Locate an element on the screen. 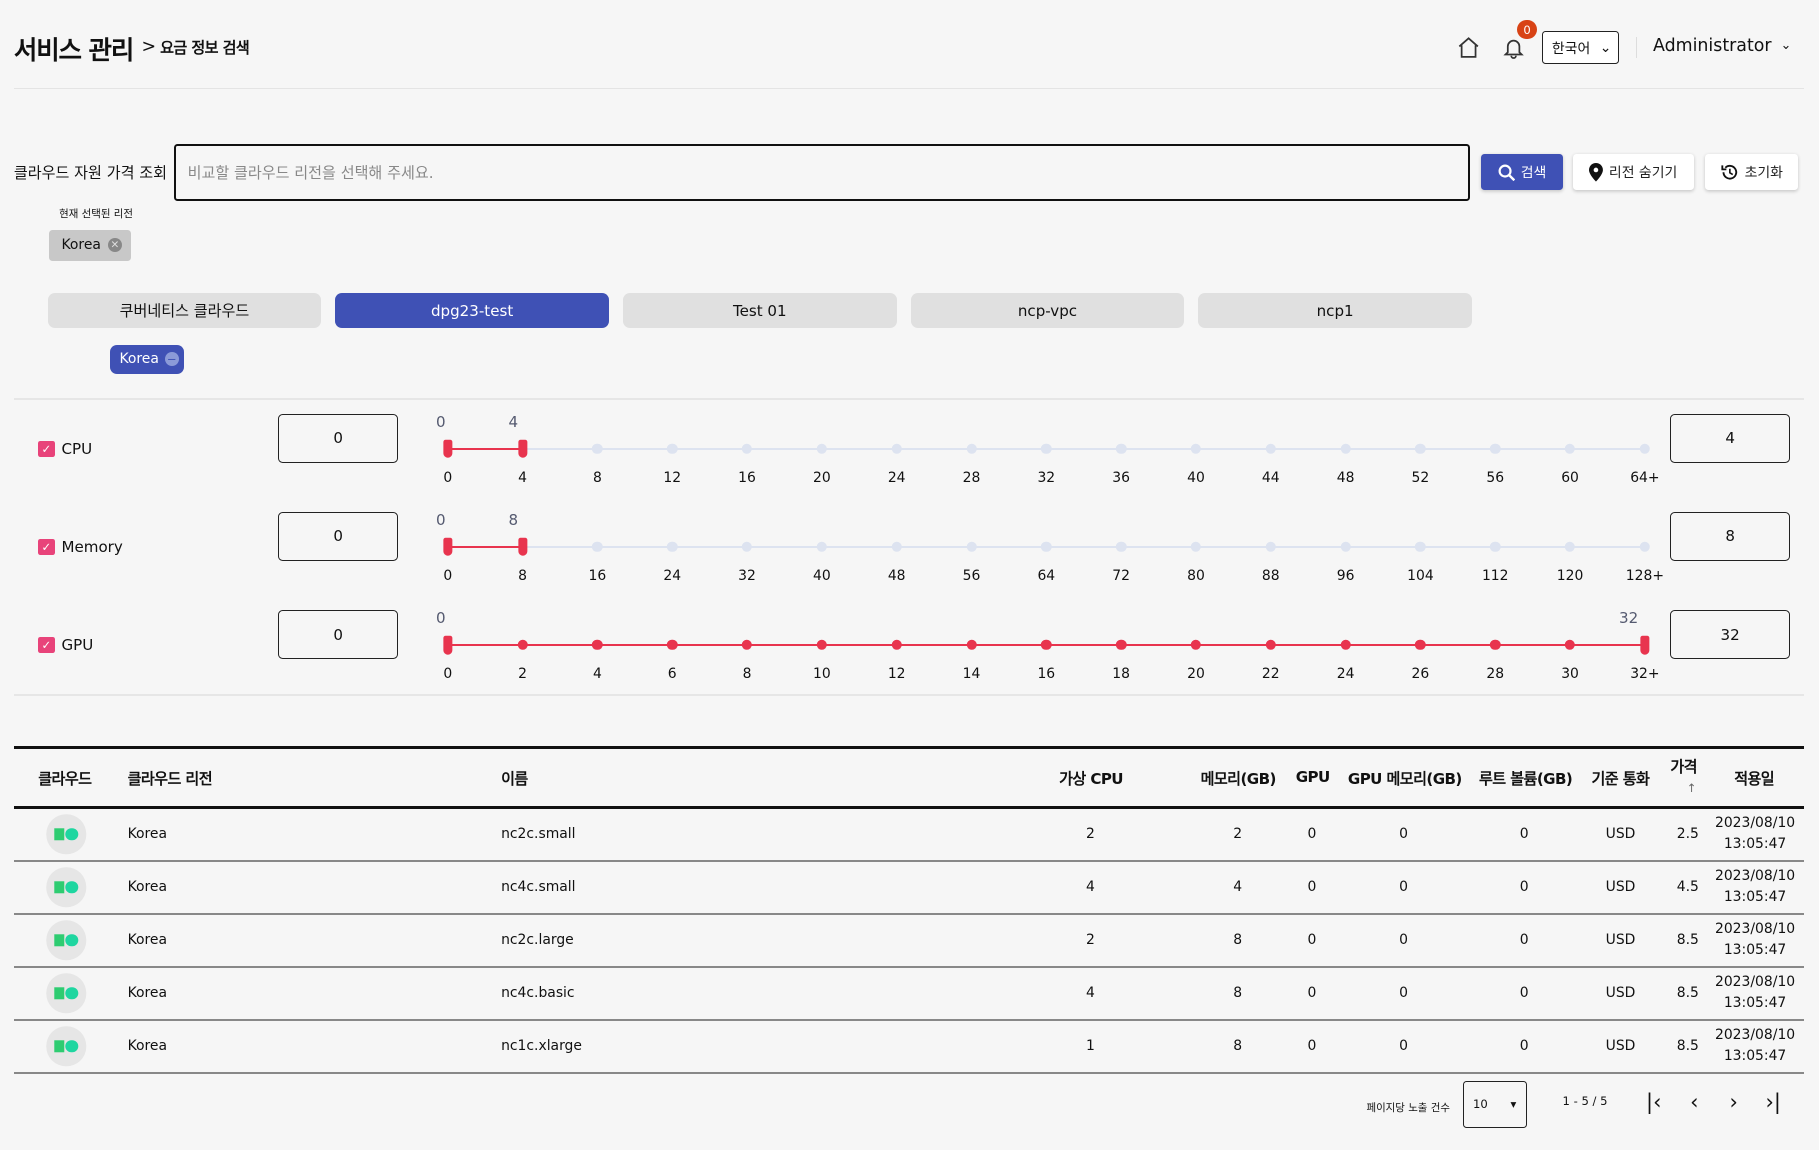 The width and height of the screenshot is (1819, 1150). gpu-min-handle is located at coordinates (448, 645).